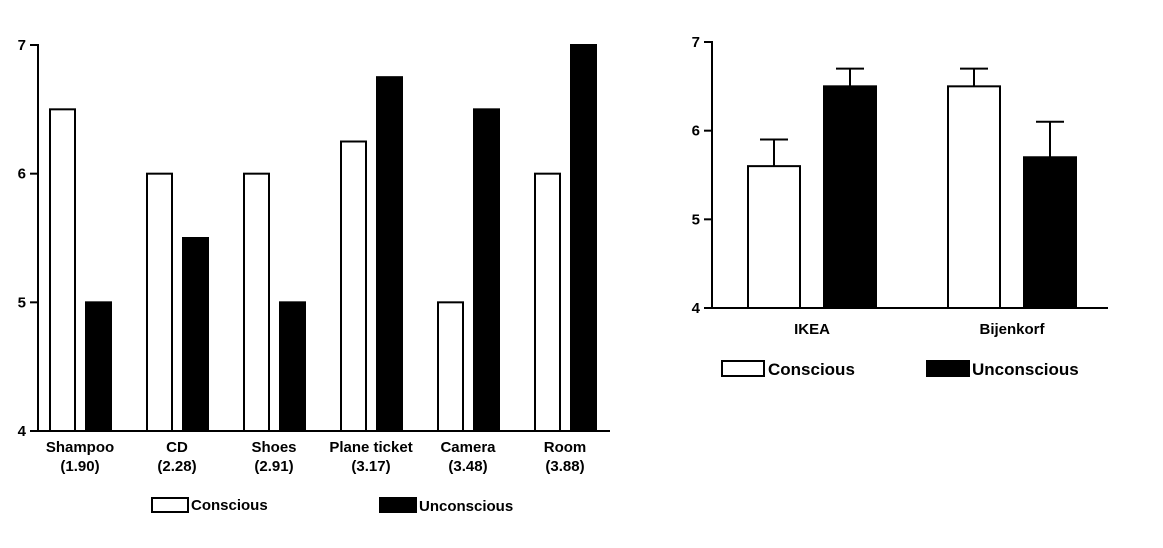  What do you see at coordinates (176, 466) in the screenshot?
I see `category-sublabel: (2.28)` at bounding box center [176, 466].